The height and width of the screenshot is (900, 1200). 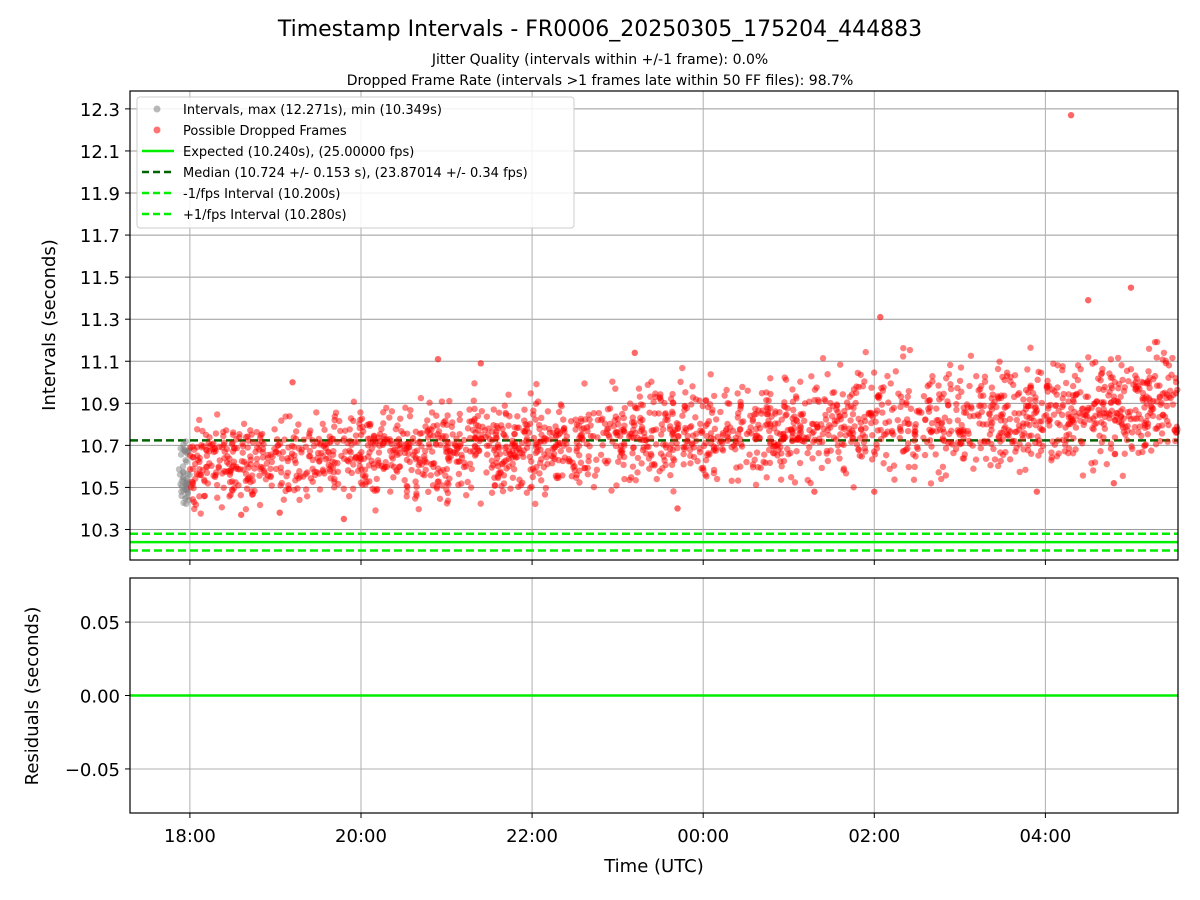 I want to click on intervals-y-tick-label: 11.3, so click(x=100, y=320).